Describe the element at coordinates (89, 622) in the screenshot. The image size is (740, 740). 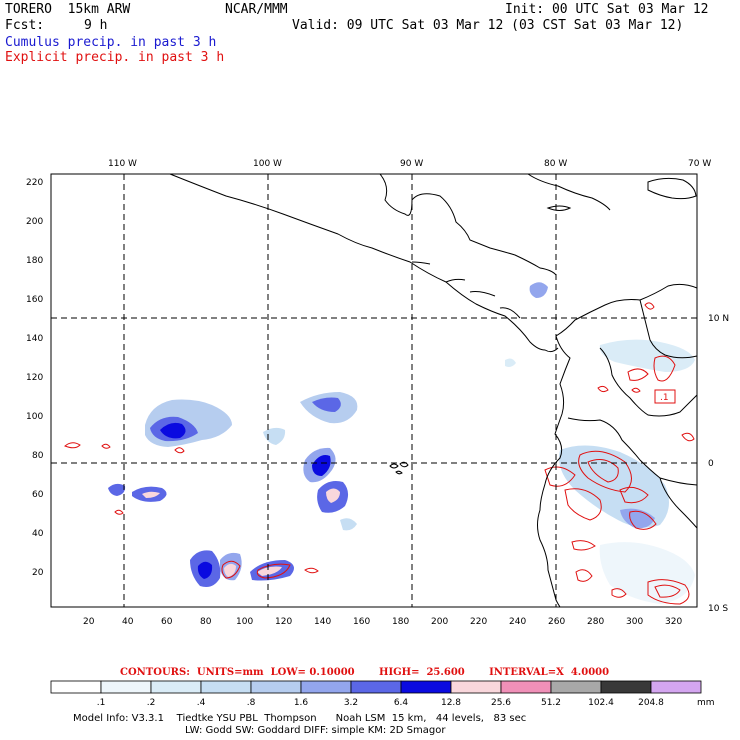
I see `x-tick: 20` at that location.